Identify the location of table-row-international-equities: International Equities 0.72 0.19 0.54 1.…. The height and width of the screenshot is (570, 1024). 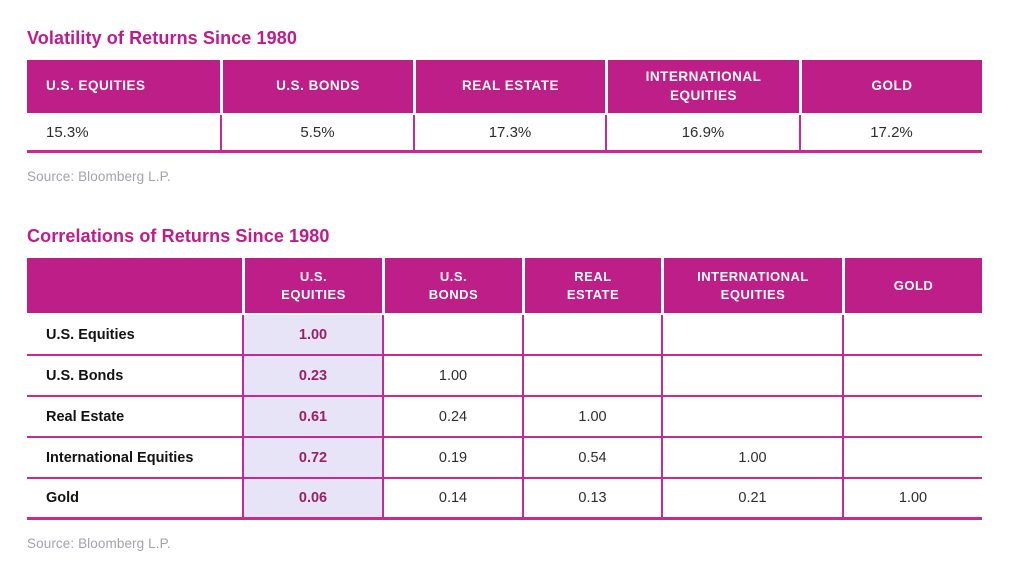
(504, 458).